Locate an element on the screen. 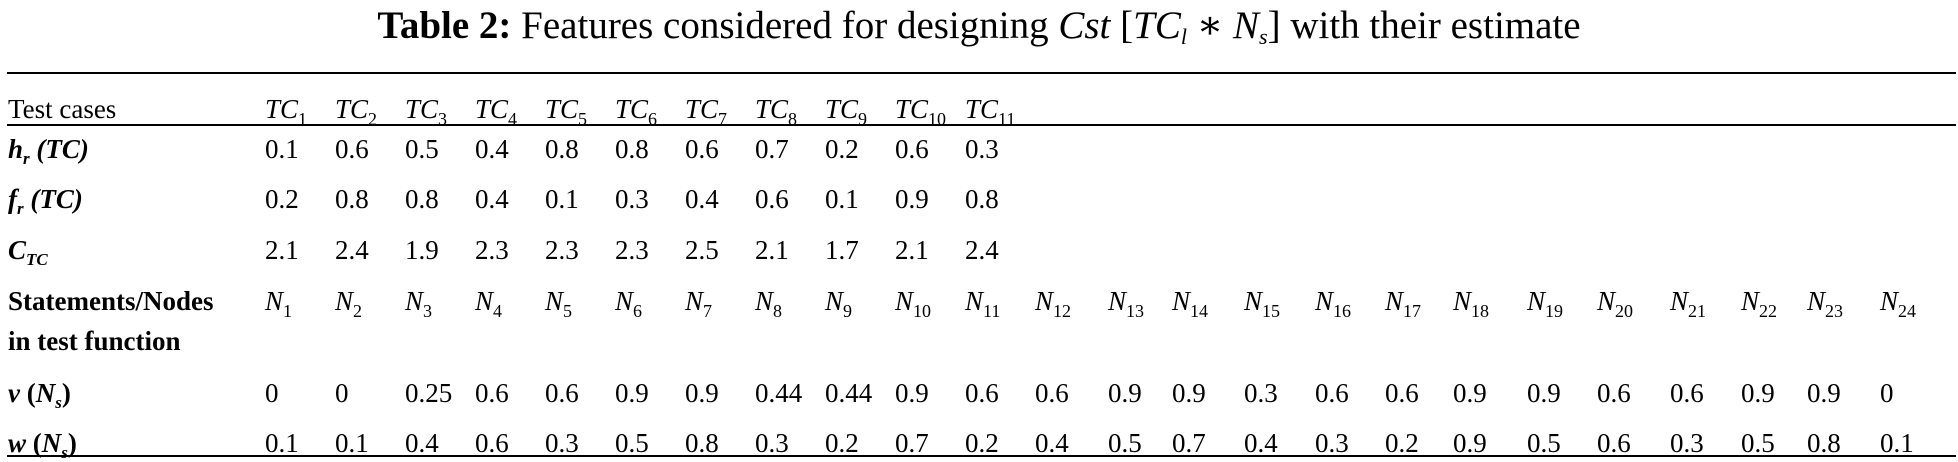 This screenshot has width=1958, height=462. header-cell-node: N11 is located at coordinates (983, 303).